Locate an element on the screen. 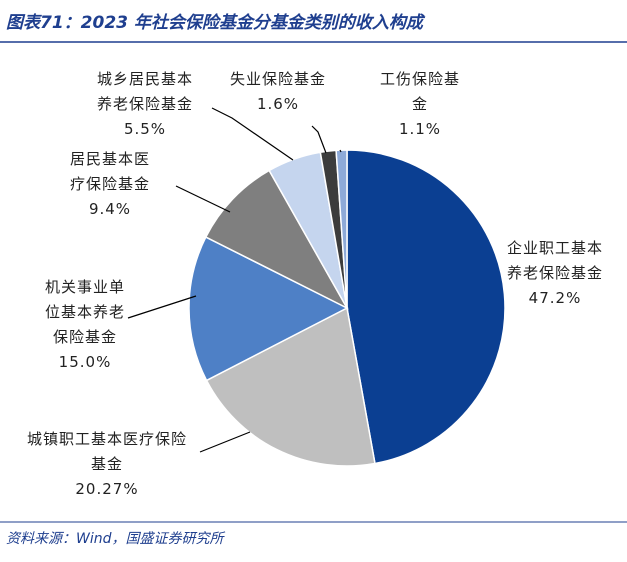 This screenshot has height=562, width=627. slice-label: 工伤保险基金 1.1% is located at coordinates (420, 104).